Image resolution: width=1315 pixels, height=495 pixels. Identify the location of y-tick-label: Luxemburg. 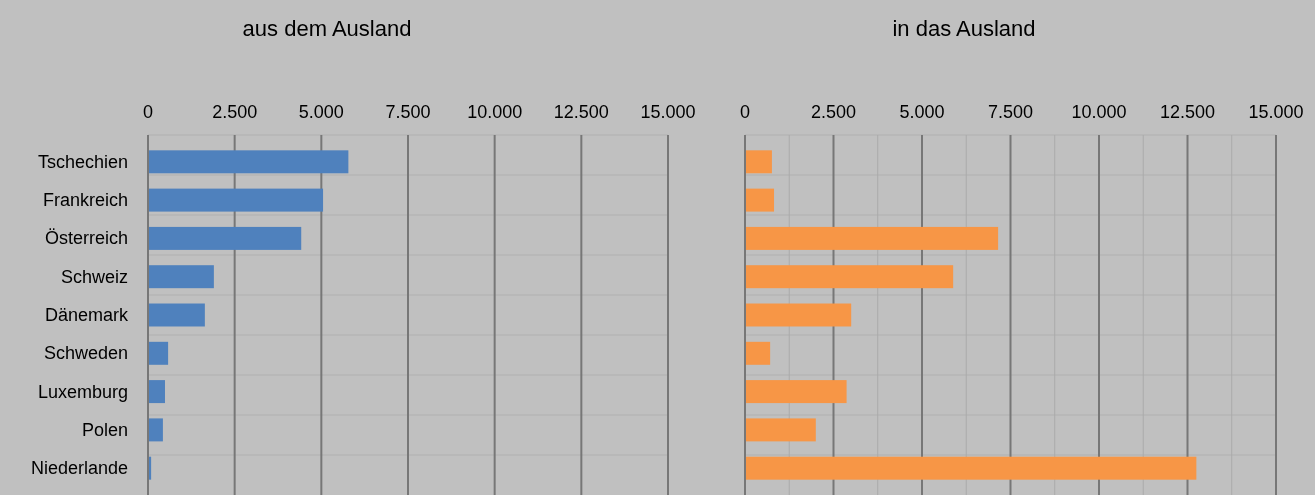
(82, 391).